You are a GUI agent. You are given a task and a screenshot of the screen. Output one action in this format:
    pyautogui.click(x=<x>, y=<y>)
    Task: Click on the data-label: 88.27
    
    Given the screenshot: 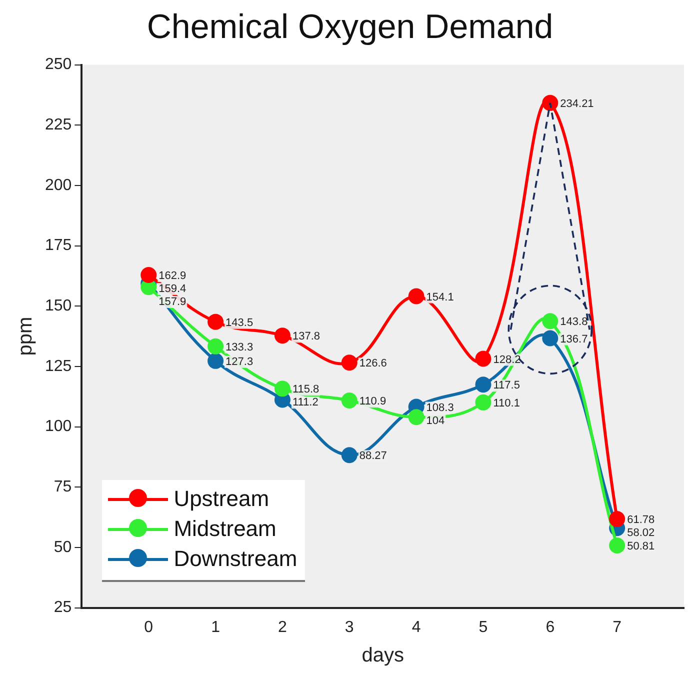 What is the action you would take?
    pyautogui.click(x=373, y=456)
    